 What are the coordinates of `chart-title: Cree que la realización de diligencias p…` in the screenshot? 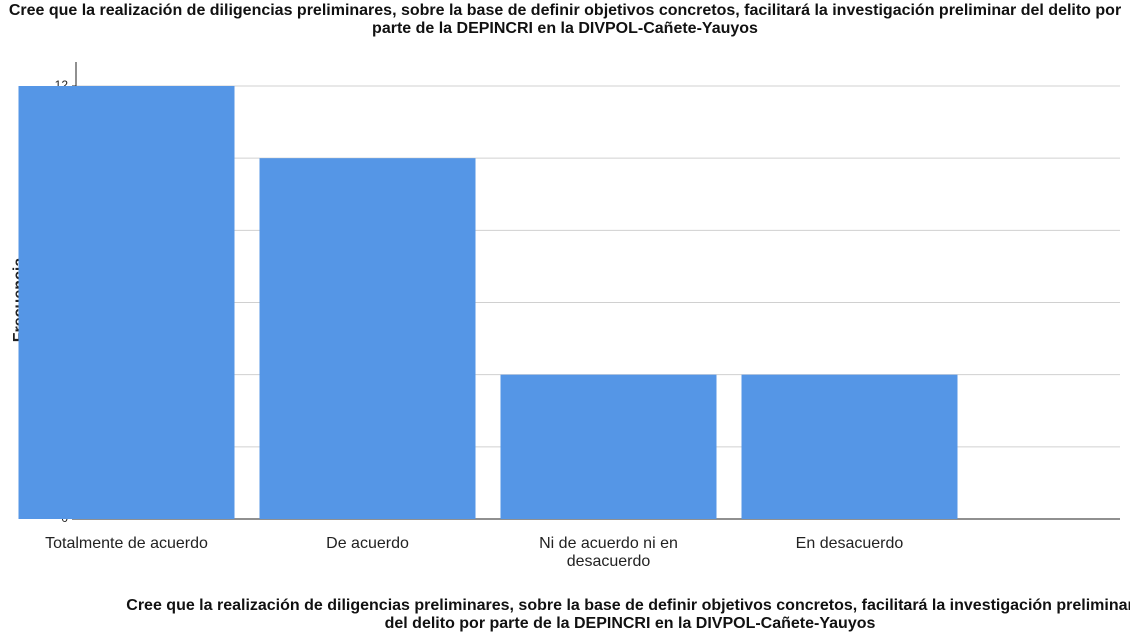 It's located at (565, 19).